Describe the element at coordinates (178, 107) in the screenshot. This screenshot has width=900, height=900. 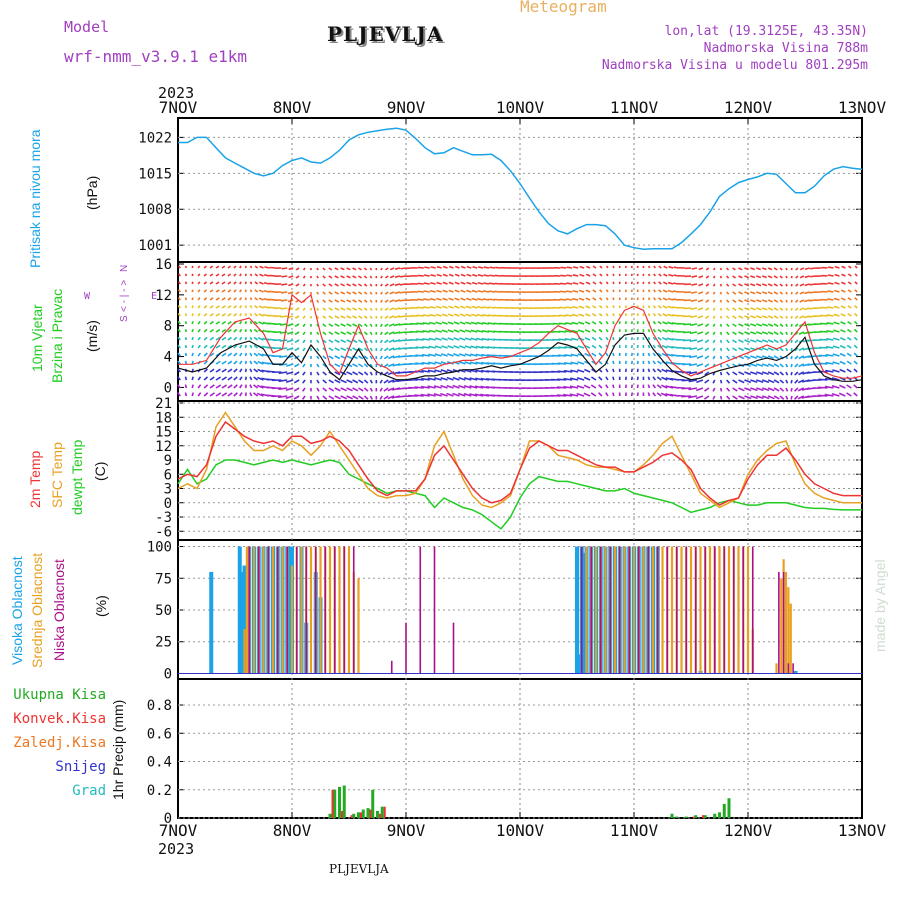
I see `x-tick-label-top: 7NOV` at that location.